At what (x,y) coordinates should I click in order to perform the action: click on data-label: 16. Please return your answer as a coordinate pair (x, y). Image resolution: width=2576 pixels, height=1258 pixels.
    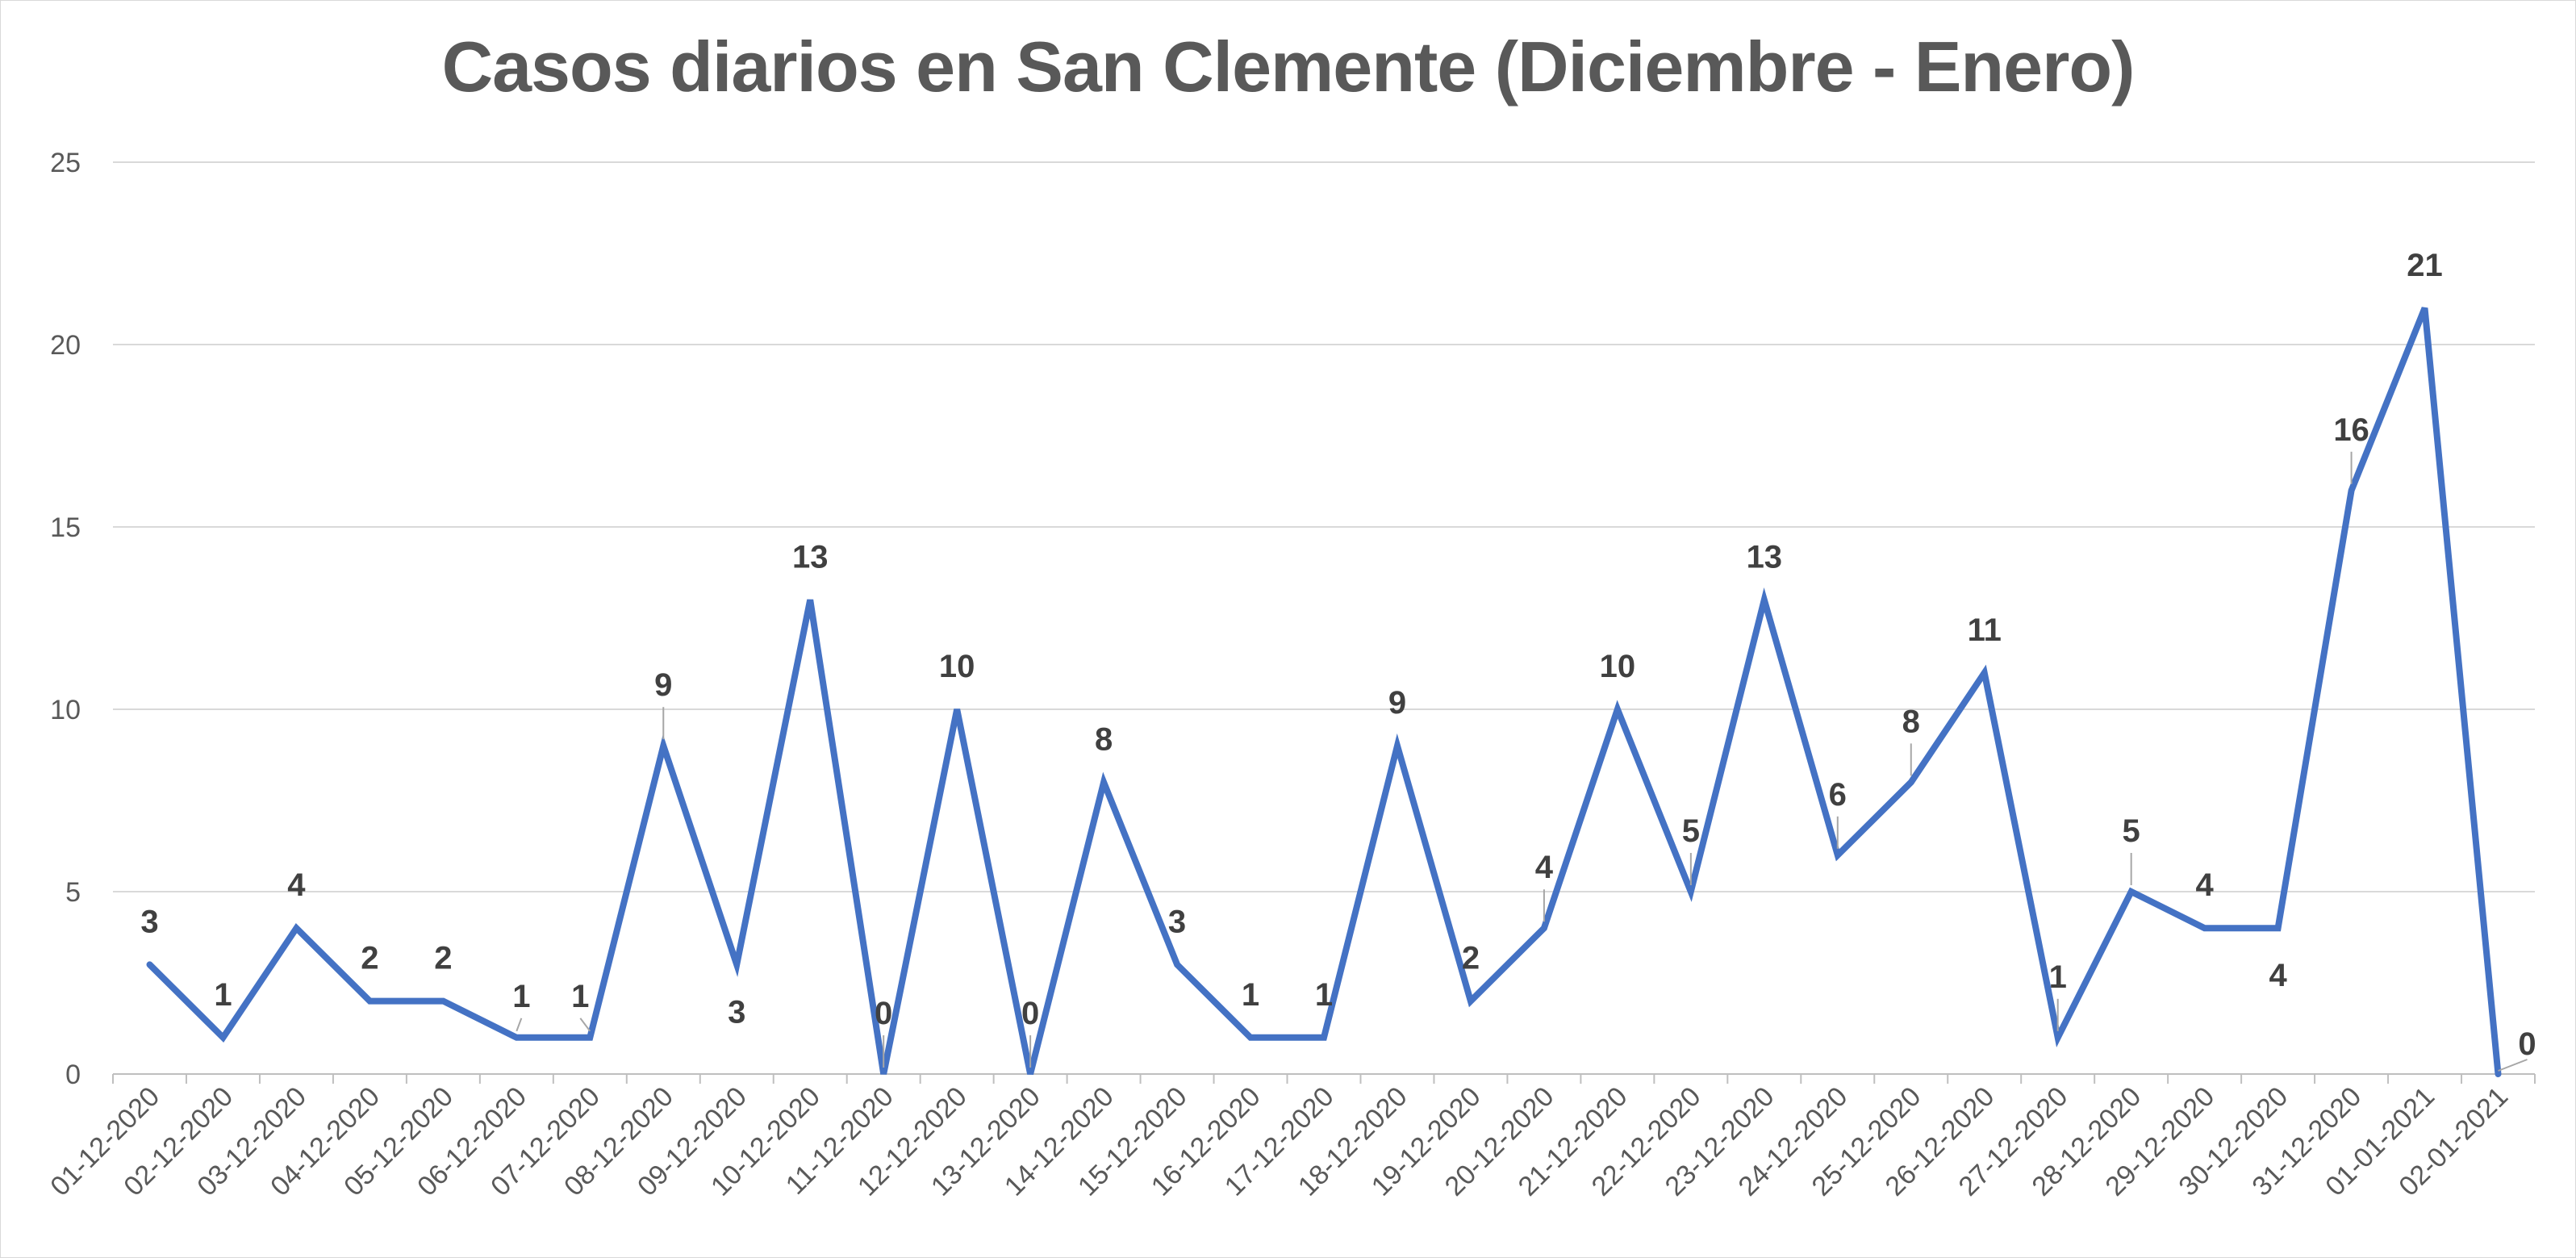
    Looking at the image, I should click on (2351, 430).